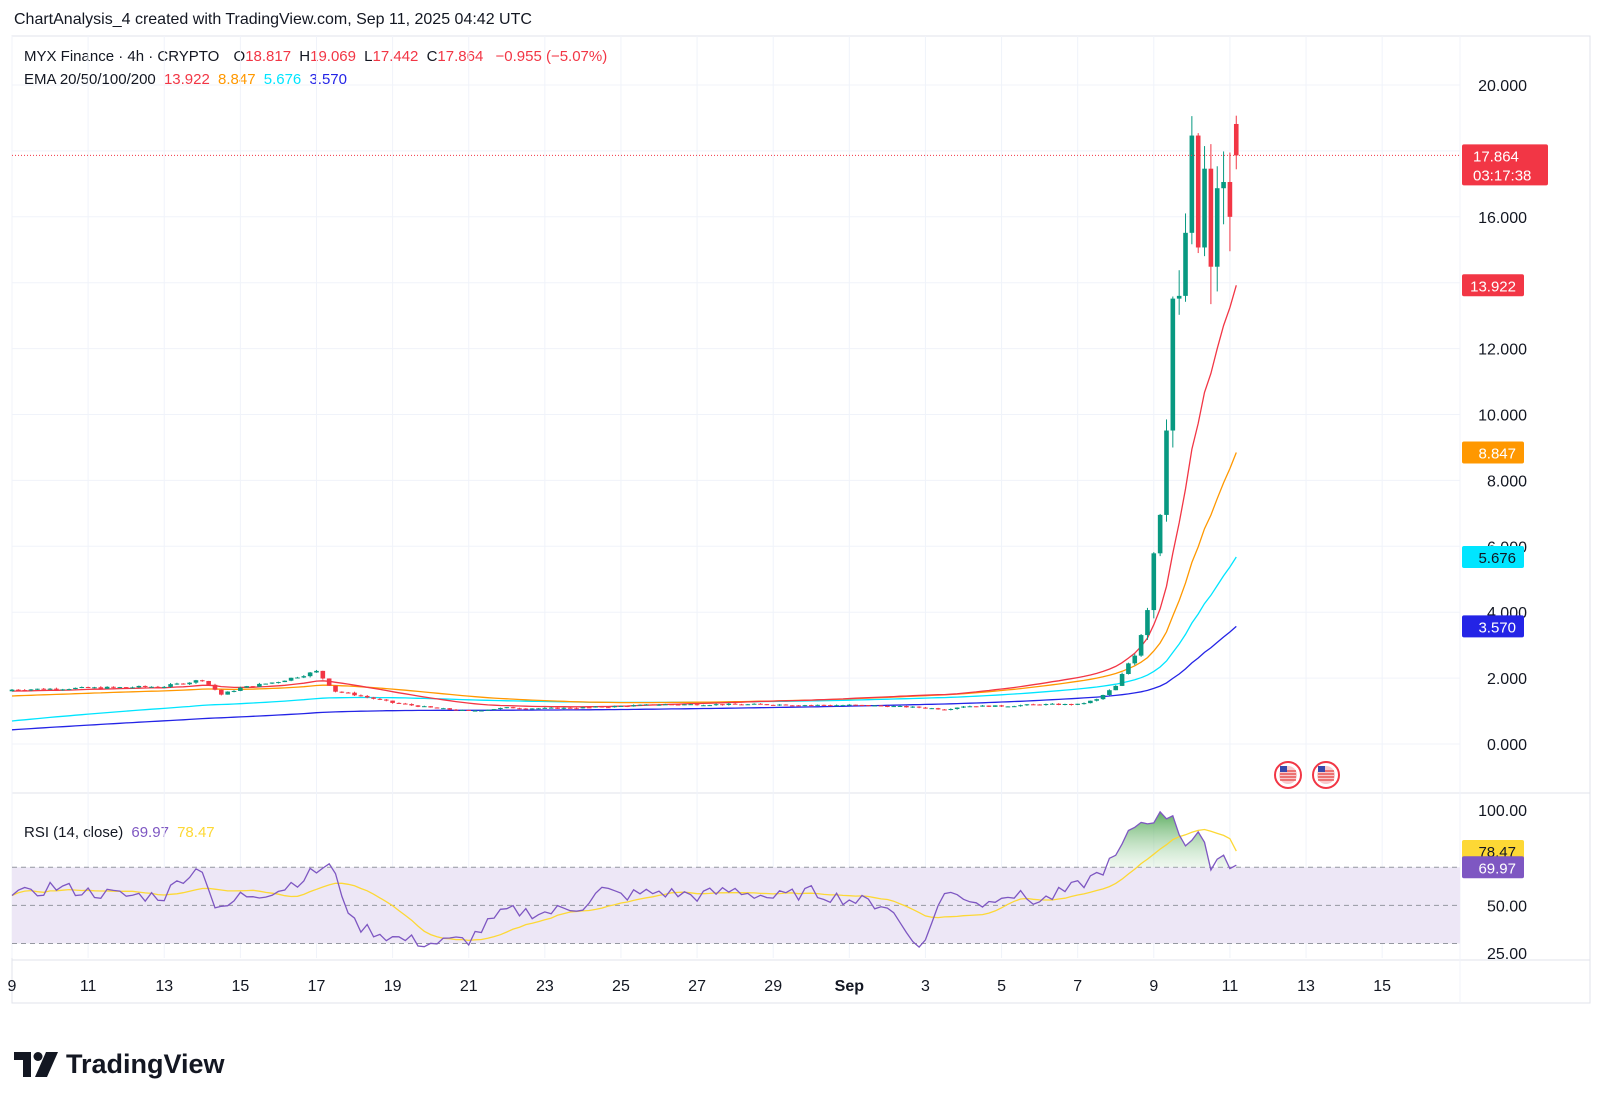 The width and height of the screenshot is (1600, 1103). What do you see at coordinates (1497, 868) in the screenshot?
I see `rsi-tag-text: 69.97` at bounding box center [1497, 868].